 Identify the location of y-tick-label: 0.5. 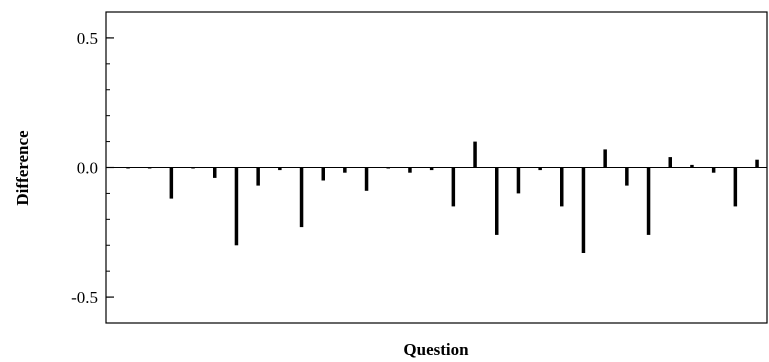
(87, 38).